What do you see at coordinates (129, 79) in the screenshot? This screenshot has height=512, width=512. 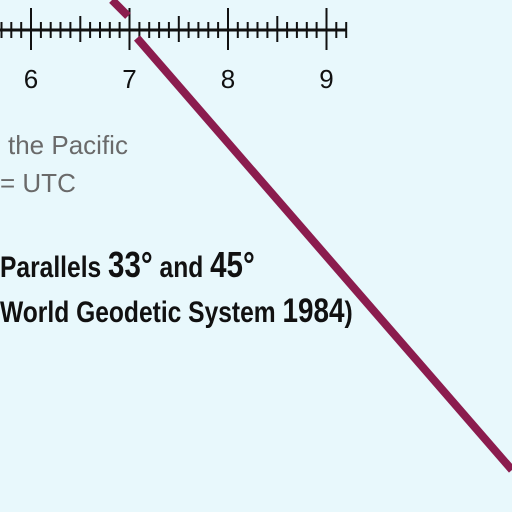 I see `scale-tick-label: 7` at bounding box center [129, 79].